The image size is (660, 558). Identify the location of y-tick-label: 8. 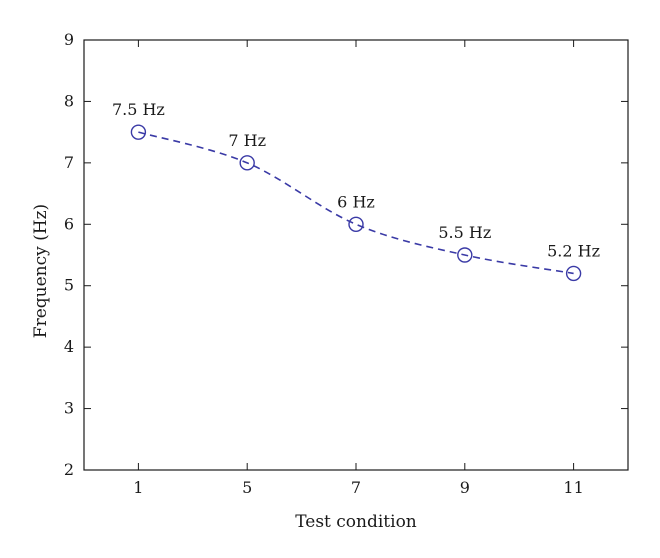
(69, 100).